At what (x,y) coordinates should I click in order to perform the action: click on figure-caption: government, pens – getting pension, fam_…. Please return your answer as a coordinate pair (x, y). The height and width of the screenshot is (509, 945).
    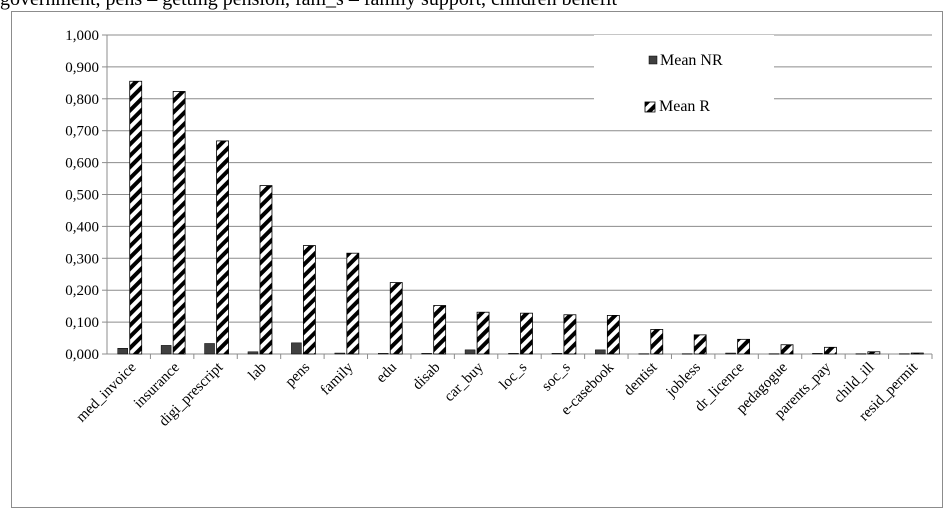
    Looking at the image, I should click on (472, 6).